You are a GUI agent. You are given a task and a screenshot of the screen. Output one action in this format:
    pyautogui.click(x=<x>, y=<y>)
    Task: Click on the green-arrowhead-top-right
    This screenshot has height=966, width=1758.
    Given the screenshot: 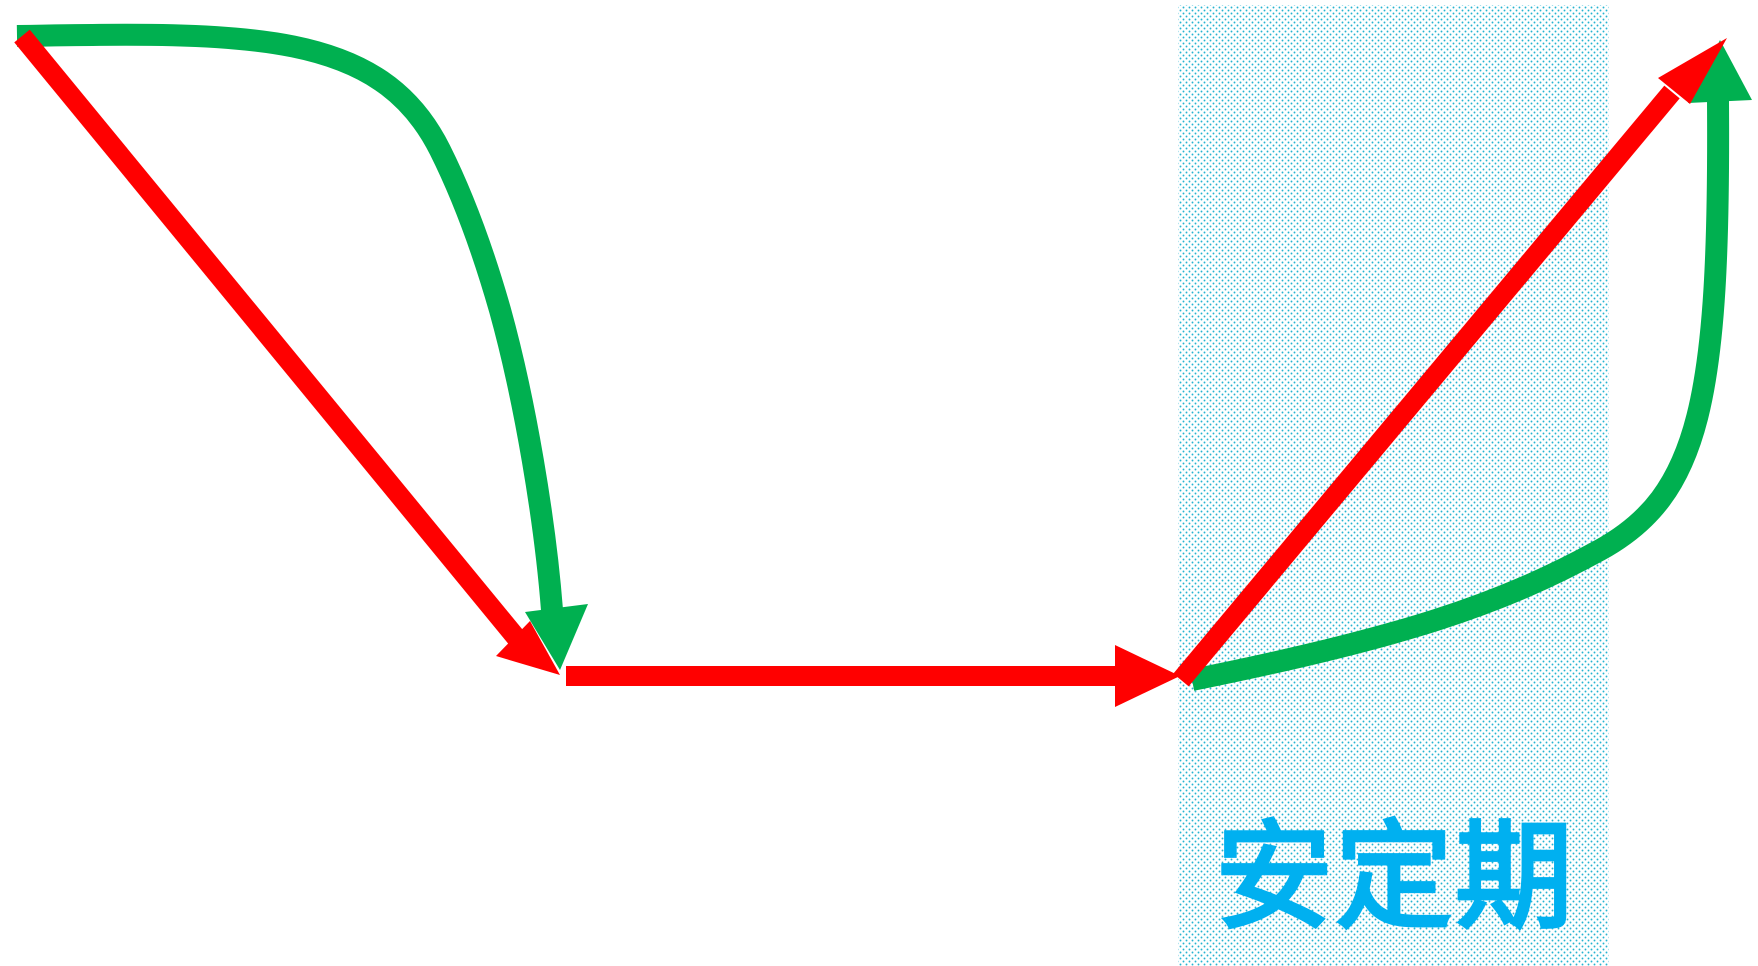 What is the action you would take?
    pyautogui.click(x=1720, y=71)
    